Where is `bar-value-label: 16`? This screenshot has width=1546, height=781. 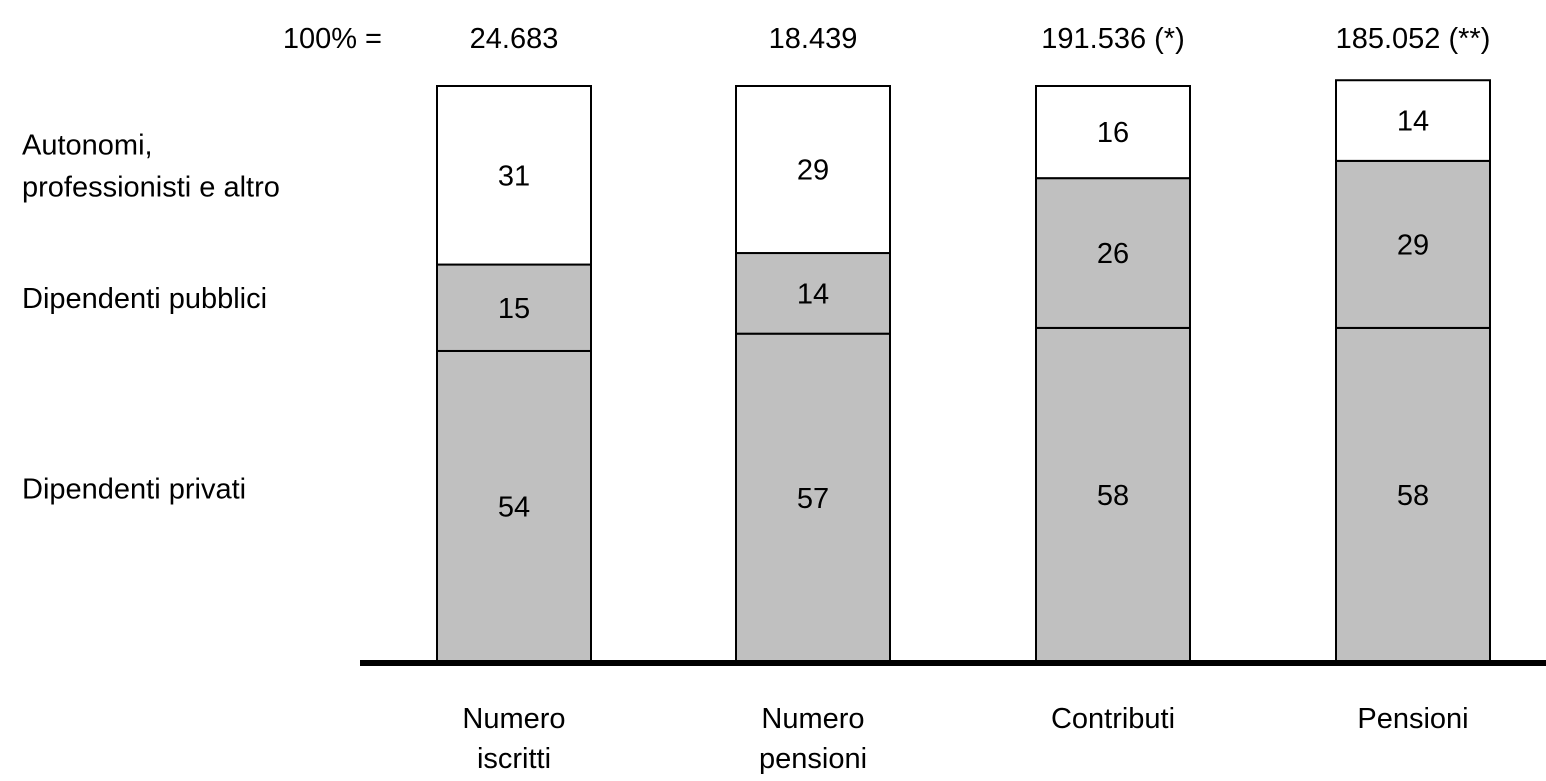
bar-value-label: 16 is located at coordinates (1113, 133).